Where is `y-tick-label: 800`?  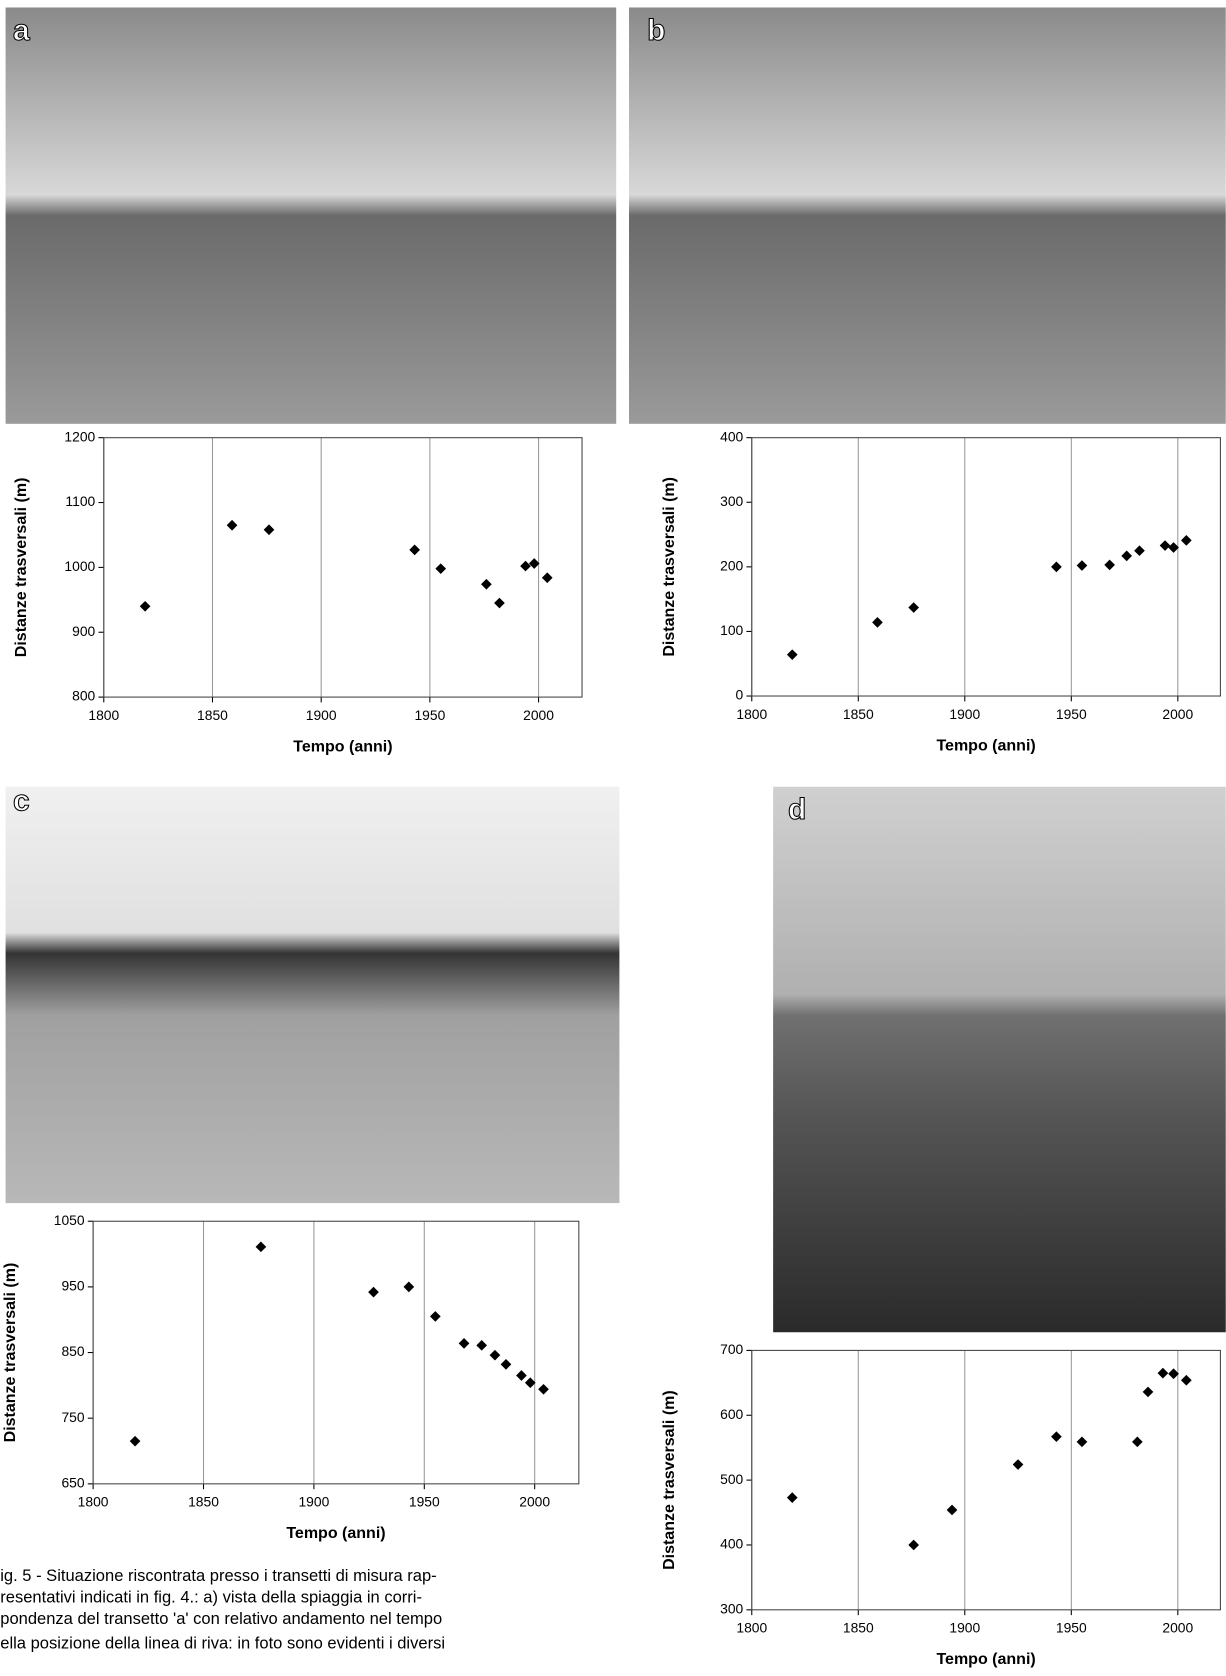 y-tick-label: 800 is located at coordinates (83, 696).